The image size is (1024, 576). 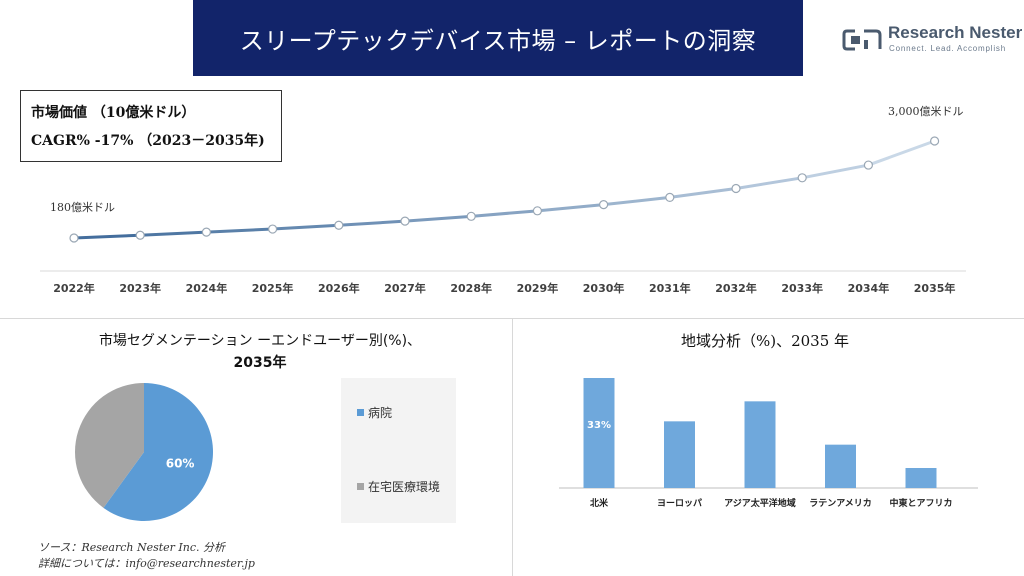 I want to click on bar-category-label: ラテンアメリカ, so click(x=840, y=503).